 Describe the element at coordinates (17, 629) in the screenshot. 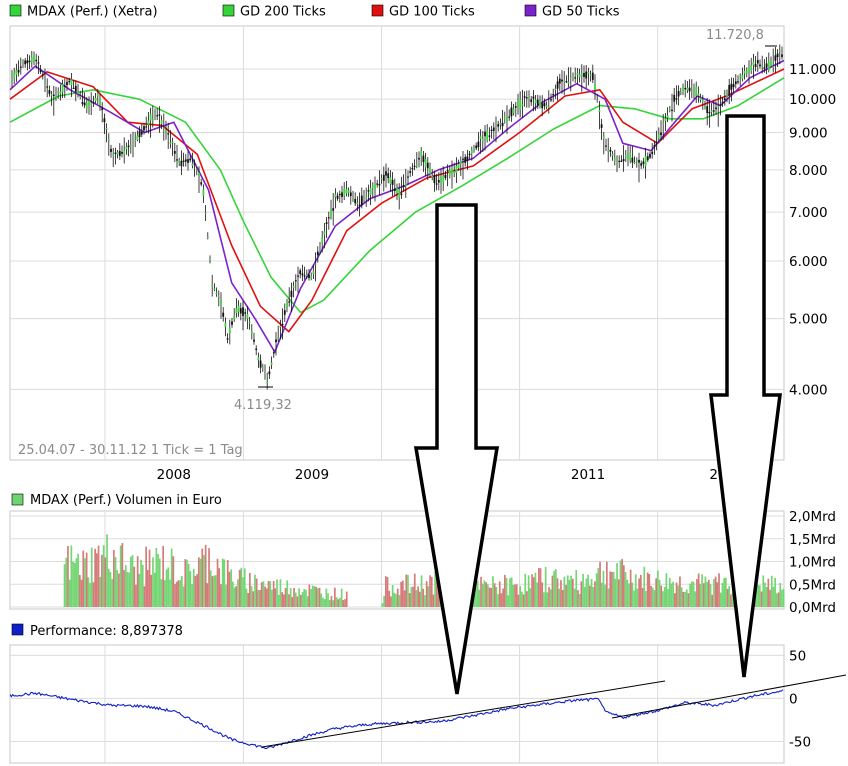

I see `performance-legend-swatch` at that location.